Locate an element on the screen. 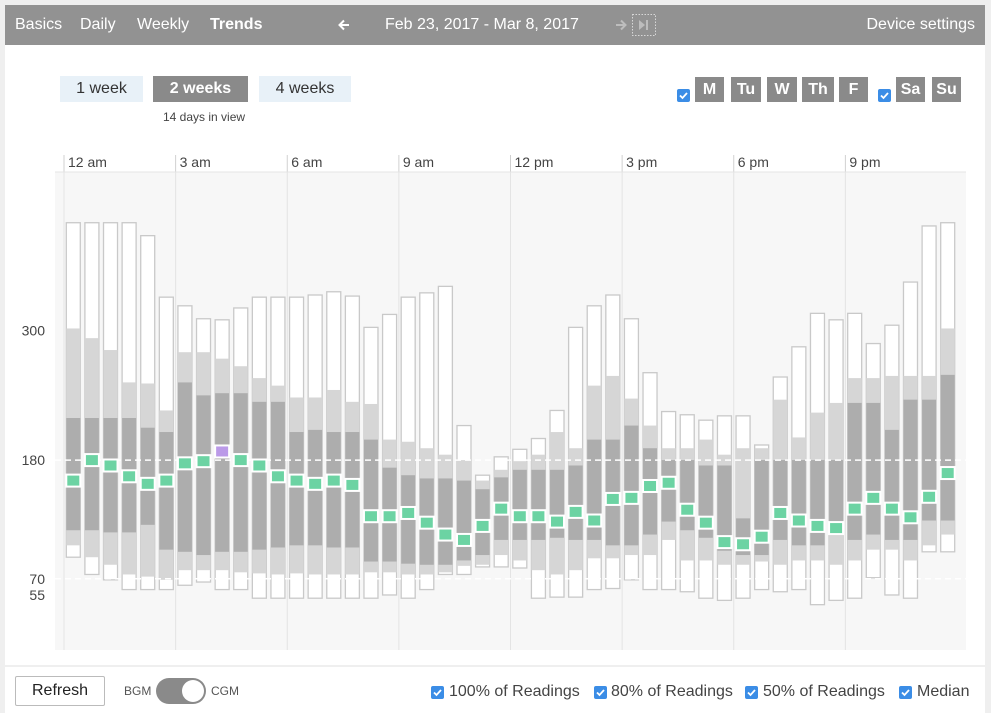 The image size is (991, 713). tab: Daily is located at coordinates (98, 24).